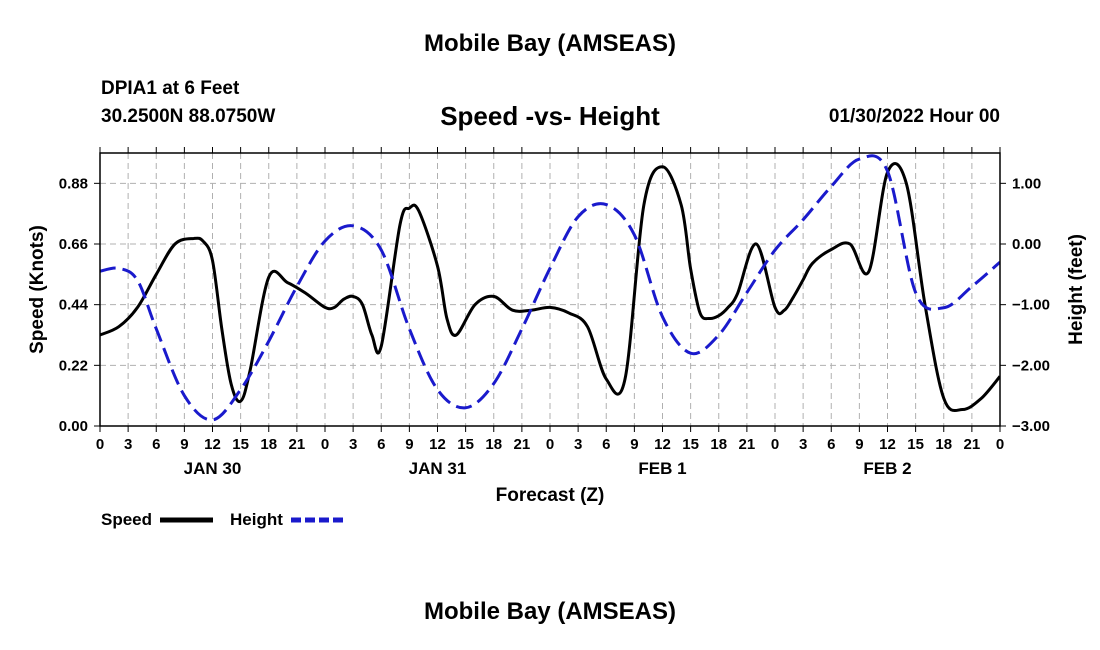 The image size is (1100, 650). Describe the element at coordinates (550, 43) in the screenshot. I see `page-title: Mobile Bay (AMSEAS)` at that location.